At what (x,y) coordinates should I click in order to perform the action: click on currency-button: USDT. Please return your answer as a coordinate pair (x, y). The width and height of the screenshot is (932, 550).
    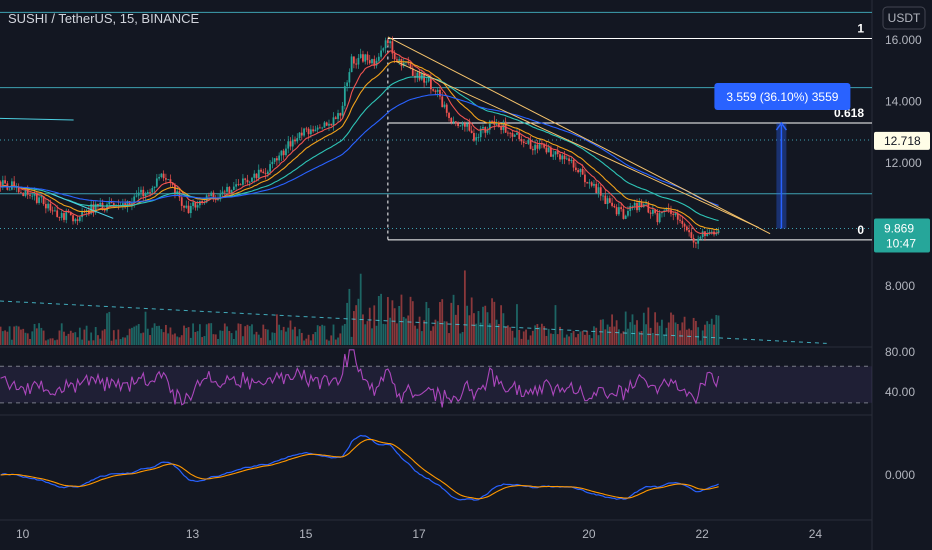
    Looking at the image, I should click on (904, 18).